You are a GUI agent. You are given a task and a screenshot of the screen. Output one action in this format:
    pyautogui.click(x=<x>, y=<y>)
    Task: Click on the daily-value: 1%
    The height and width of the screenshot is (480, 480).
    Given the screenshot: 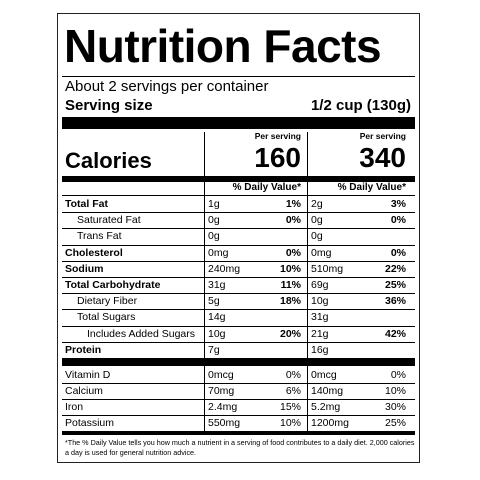 What is the action you would take?
    pyautogui.click(x=293, y=204)
    